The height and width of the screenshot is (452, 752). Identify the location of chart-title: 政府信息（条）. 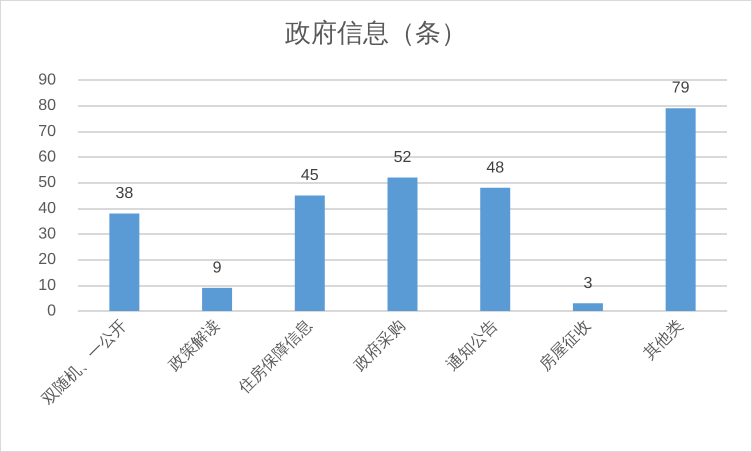
(376, 33).